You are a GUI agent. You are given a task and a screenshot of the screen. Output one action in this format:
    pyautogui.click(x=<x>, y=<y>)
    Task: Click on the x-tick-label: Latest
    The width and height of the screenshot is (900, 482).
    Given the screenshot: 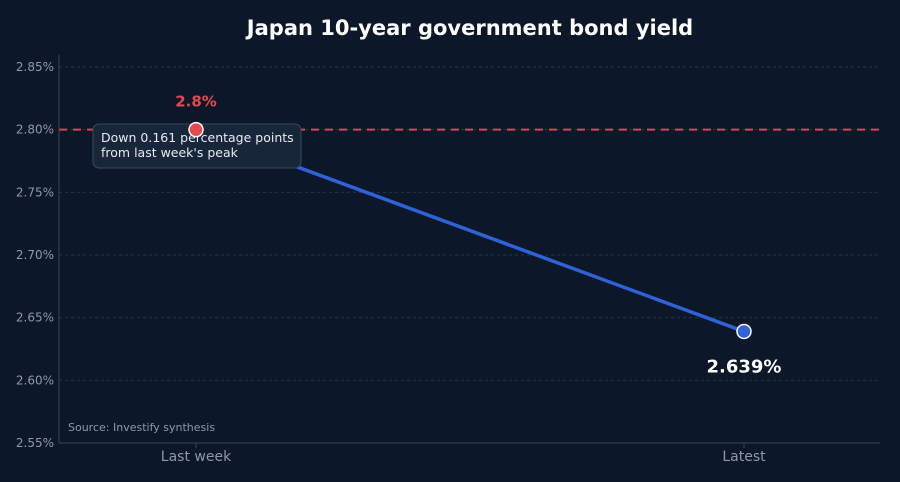 What is the action you would take?
    pyautogui.click(x=744, y=457)
    